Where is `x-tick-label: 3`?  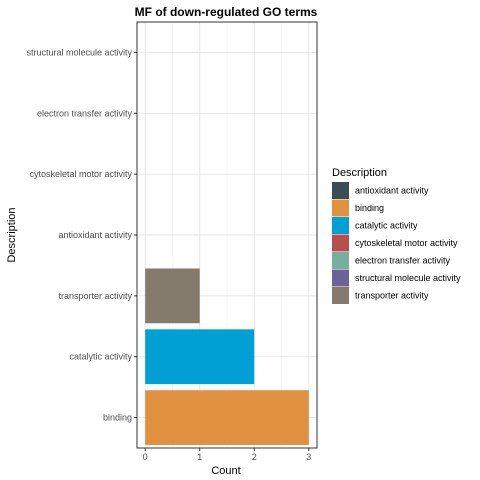
x-tick-label: 3 is located at coordinates (308, 457).